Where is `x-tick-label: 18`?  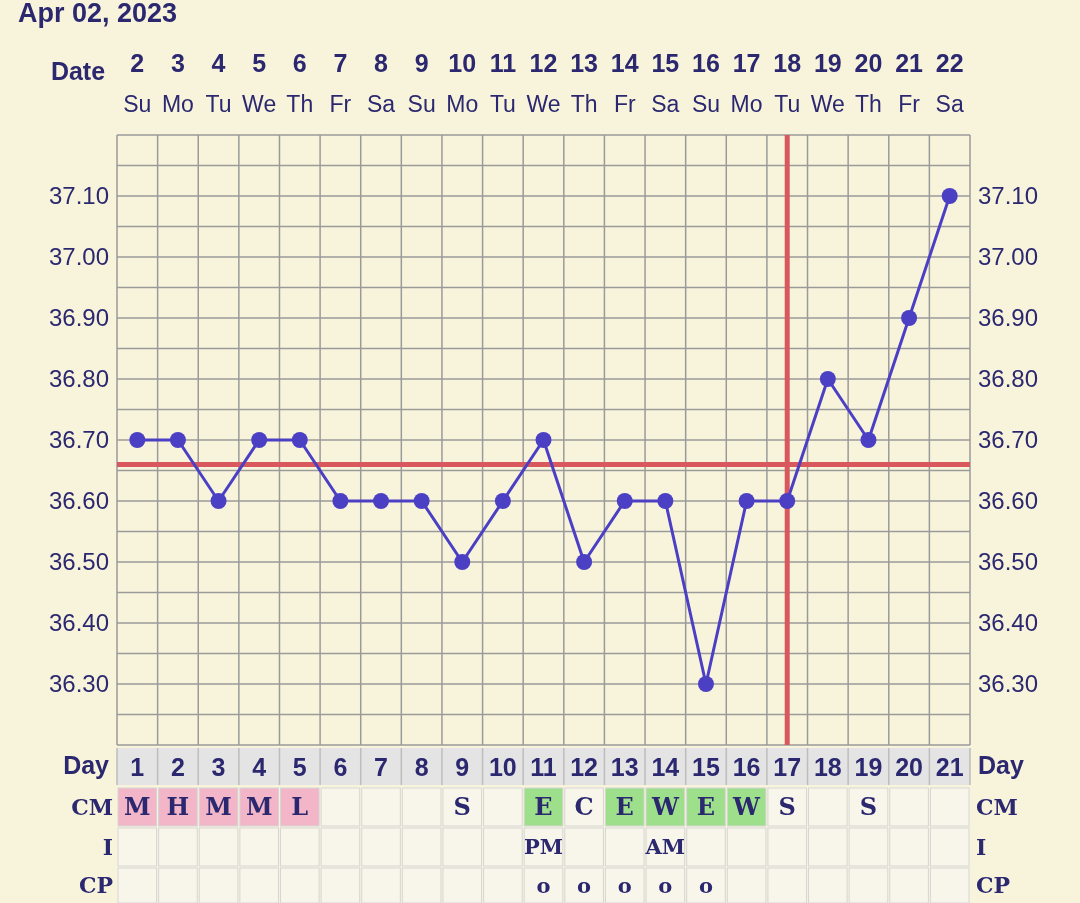 x-tick-label: 18 is located at coordinates (787, 63).